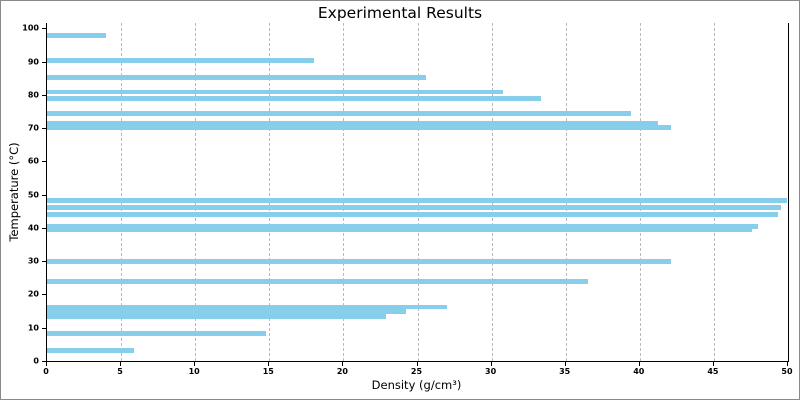 This screenshot has height=400, width=800. Describe the element at coordinates (787, 371) in the screenshot. I see `x-tick-label: 50` at that location.